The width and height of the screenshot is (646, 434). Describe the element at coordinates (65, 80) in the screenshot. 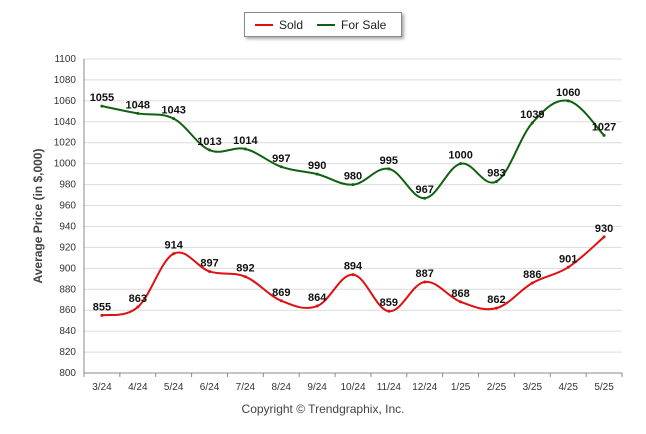

I see `y-tick-label: 1080` at that location.